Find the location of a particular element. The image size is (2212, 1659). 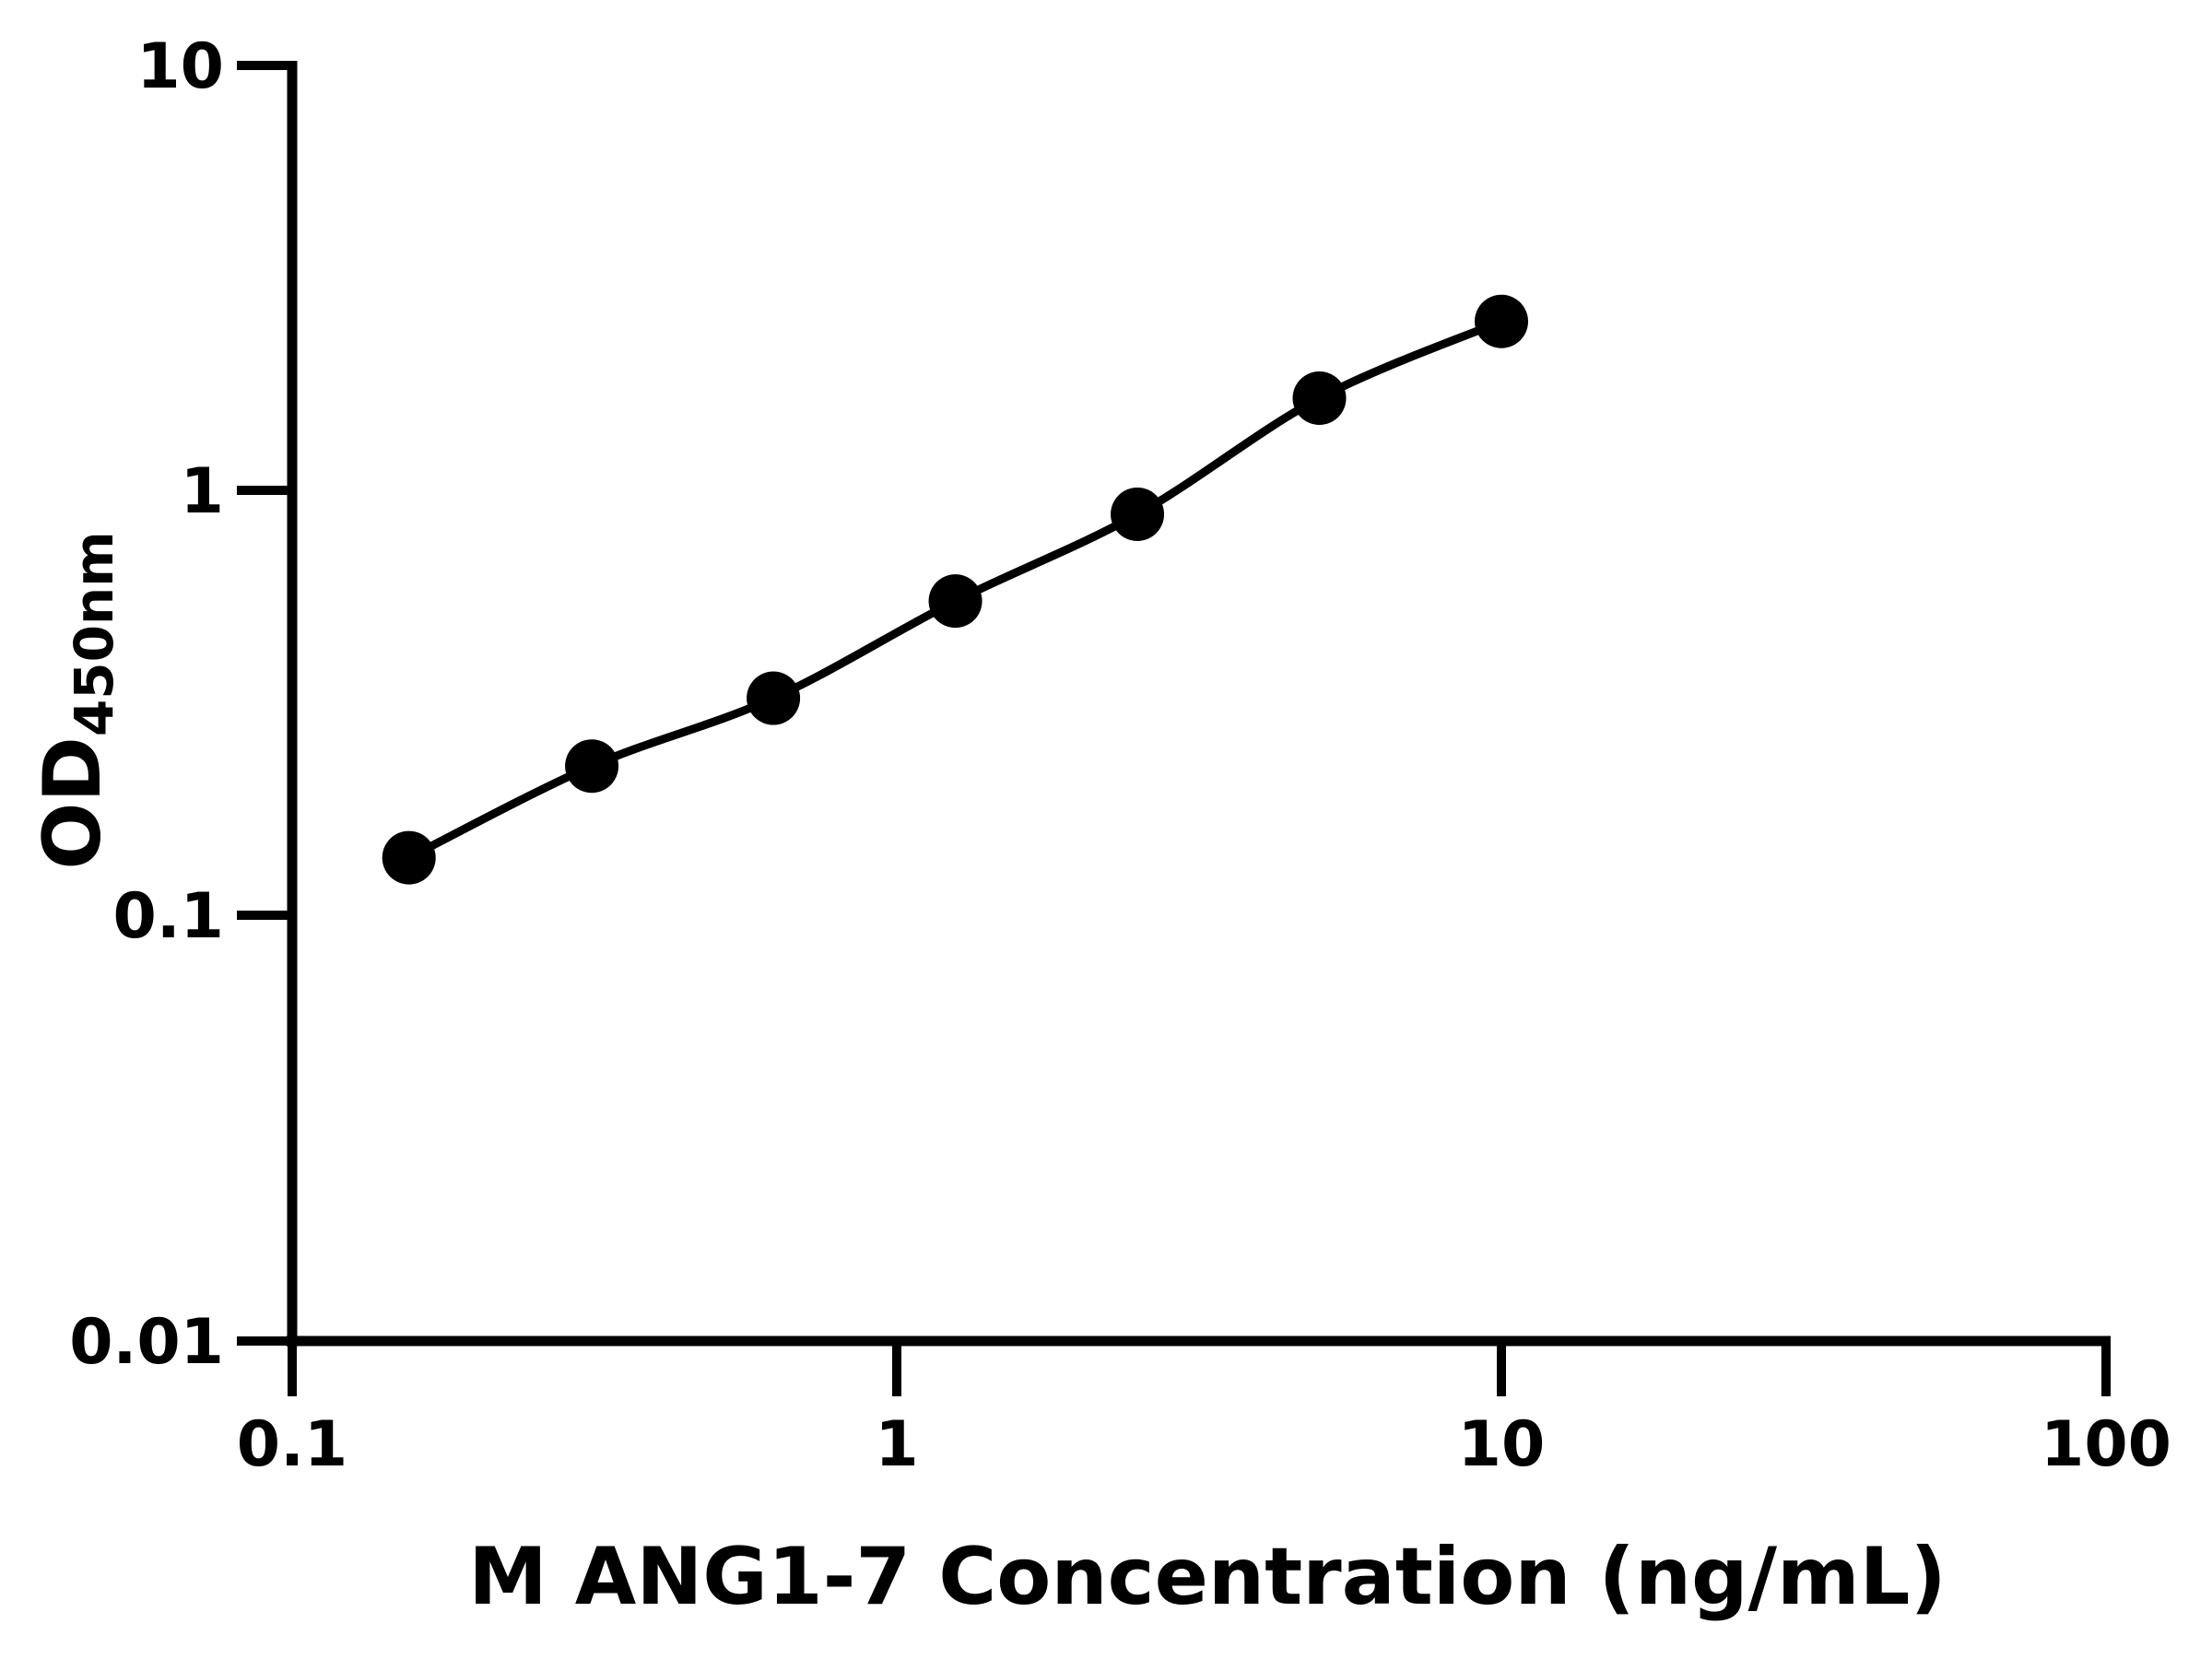

y-tick-label-1: 1 is located at coordinates (202, 491).